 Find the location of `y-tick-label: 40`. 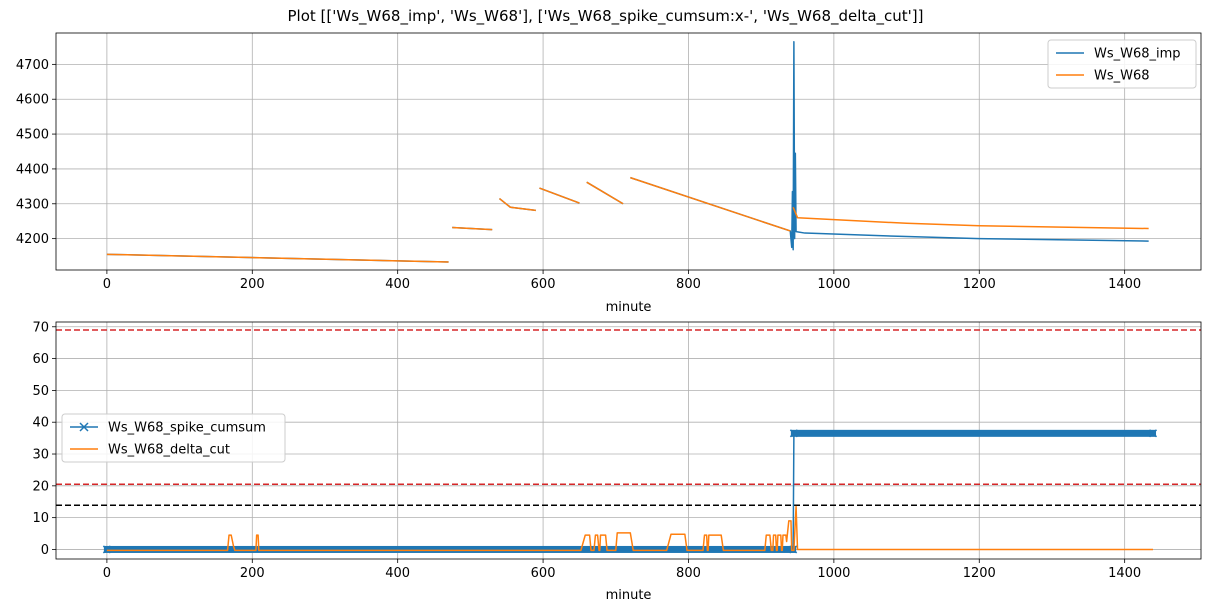

y-tick-label: 40 is located at coordinates (40, 423).